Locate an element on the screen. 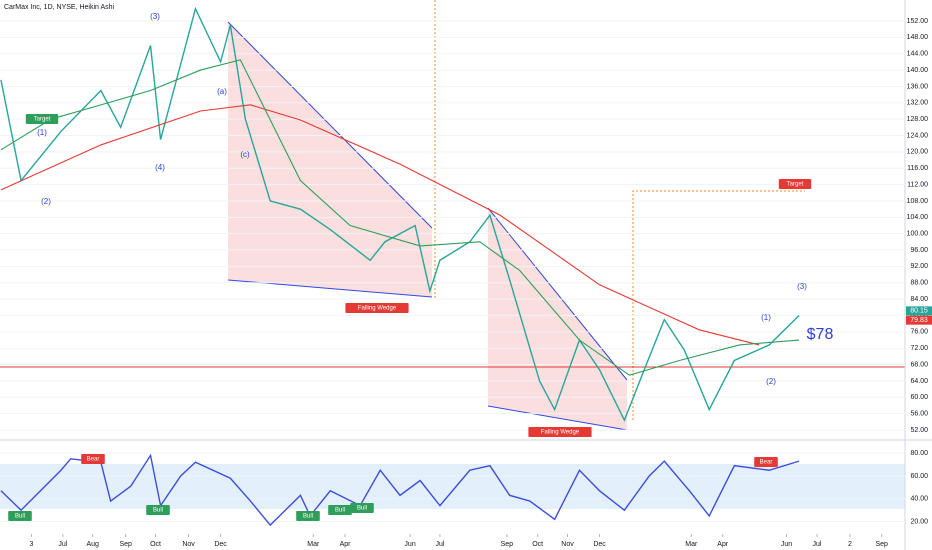 Image resolution: width=932 pixels, height=550 pixels. price-tag-label: 80.15 is located at coordinates (919, 311).